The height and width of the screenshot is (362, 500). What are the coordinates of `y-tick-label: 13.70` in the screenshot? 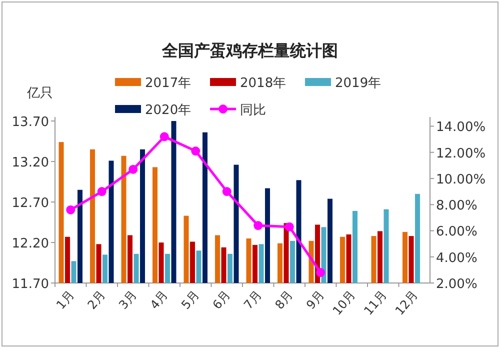 It's located at (30, 122).